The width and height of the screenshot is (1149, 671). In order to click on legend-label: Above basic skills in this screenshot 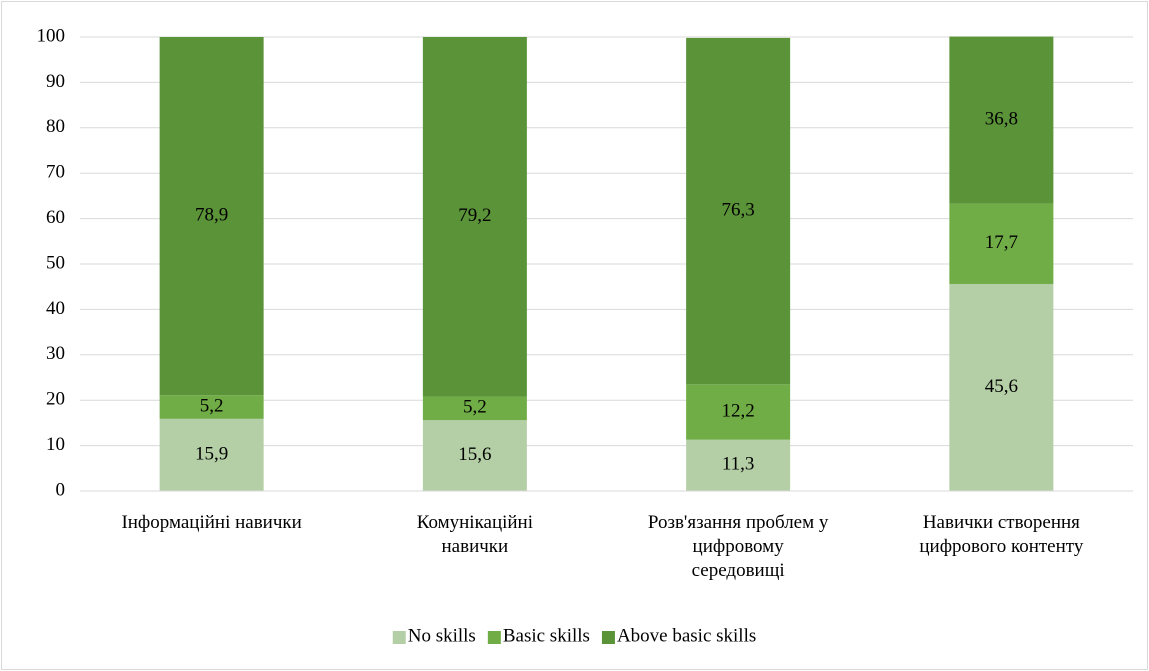, I will do `click(686, 635)`.